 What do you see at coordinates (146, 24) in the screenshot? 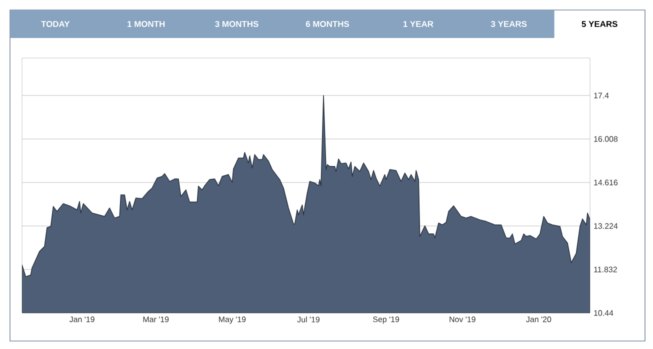
I see `text: 1 MONTH` at bounding box center [146, 24].